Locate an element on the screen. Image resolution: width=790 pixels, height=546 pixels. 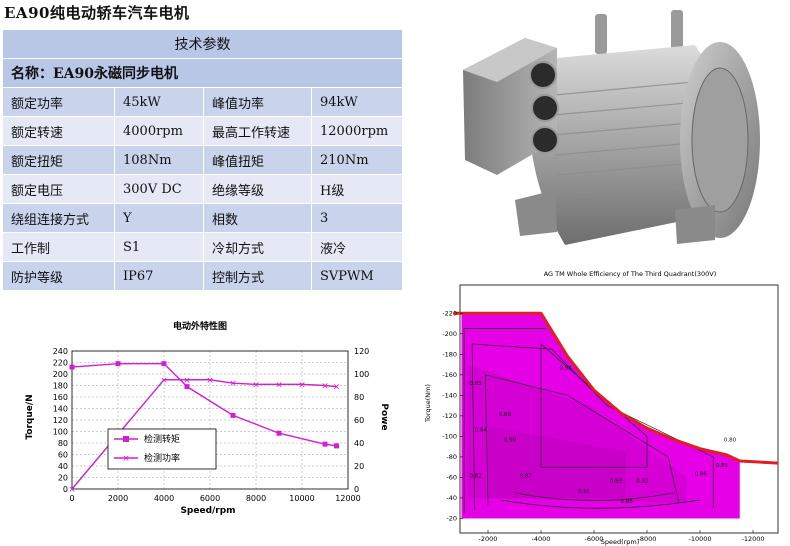
spec-label: 绝缘等级 is located at coordinates (257, 189).